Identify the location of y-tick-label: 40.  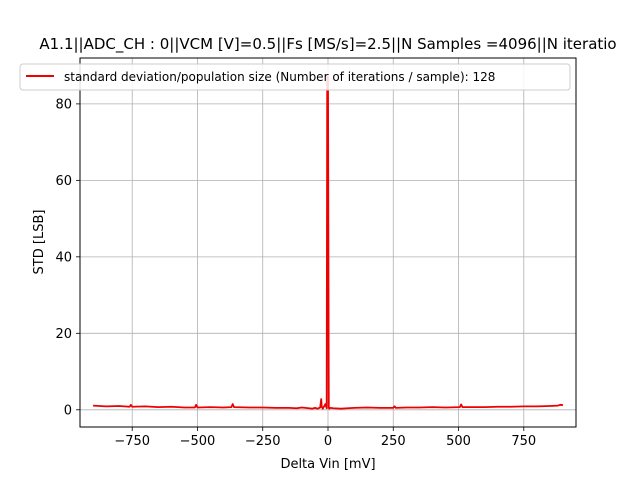
(63, 257).